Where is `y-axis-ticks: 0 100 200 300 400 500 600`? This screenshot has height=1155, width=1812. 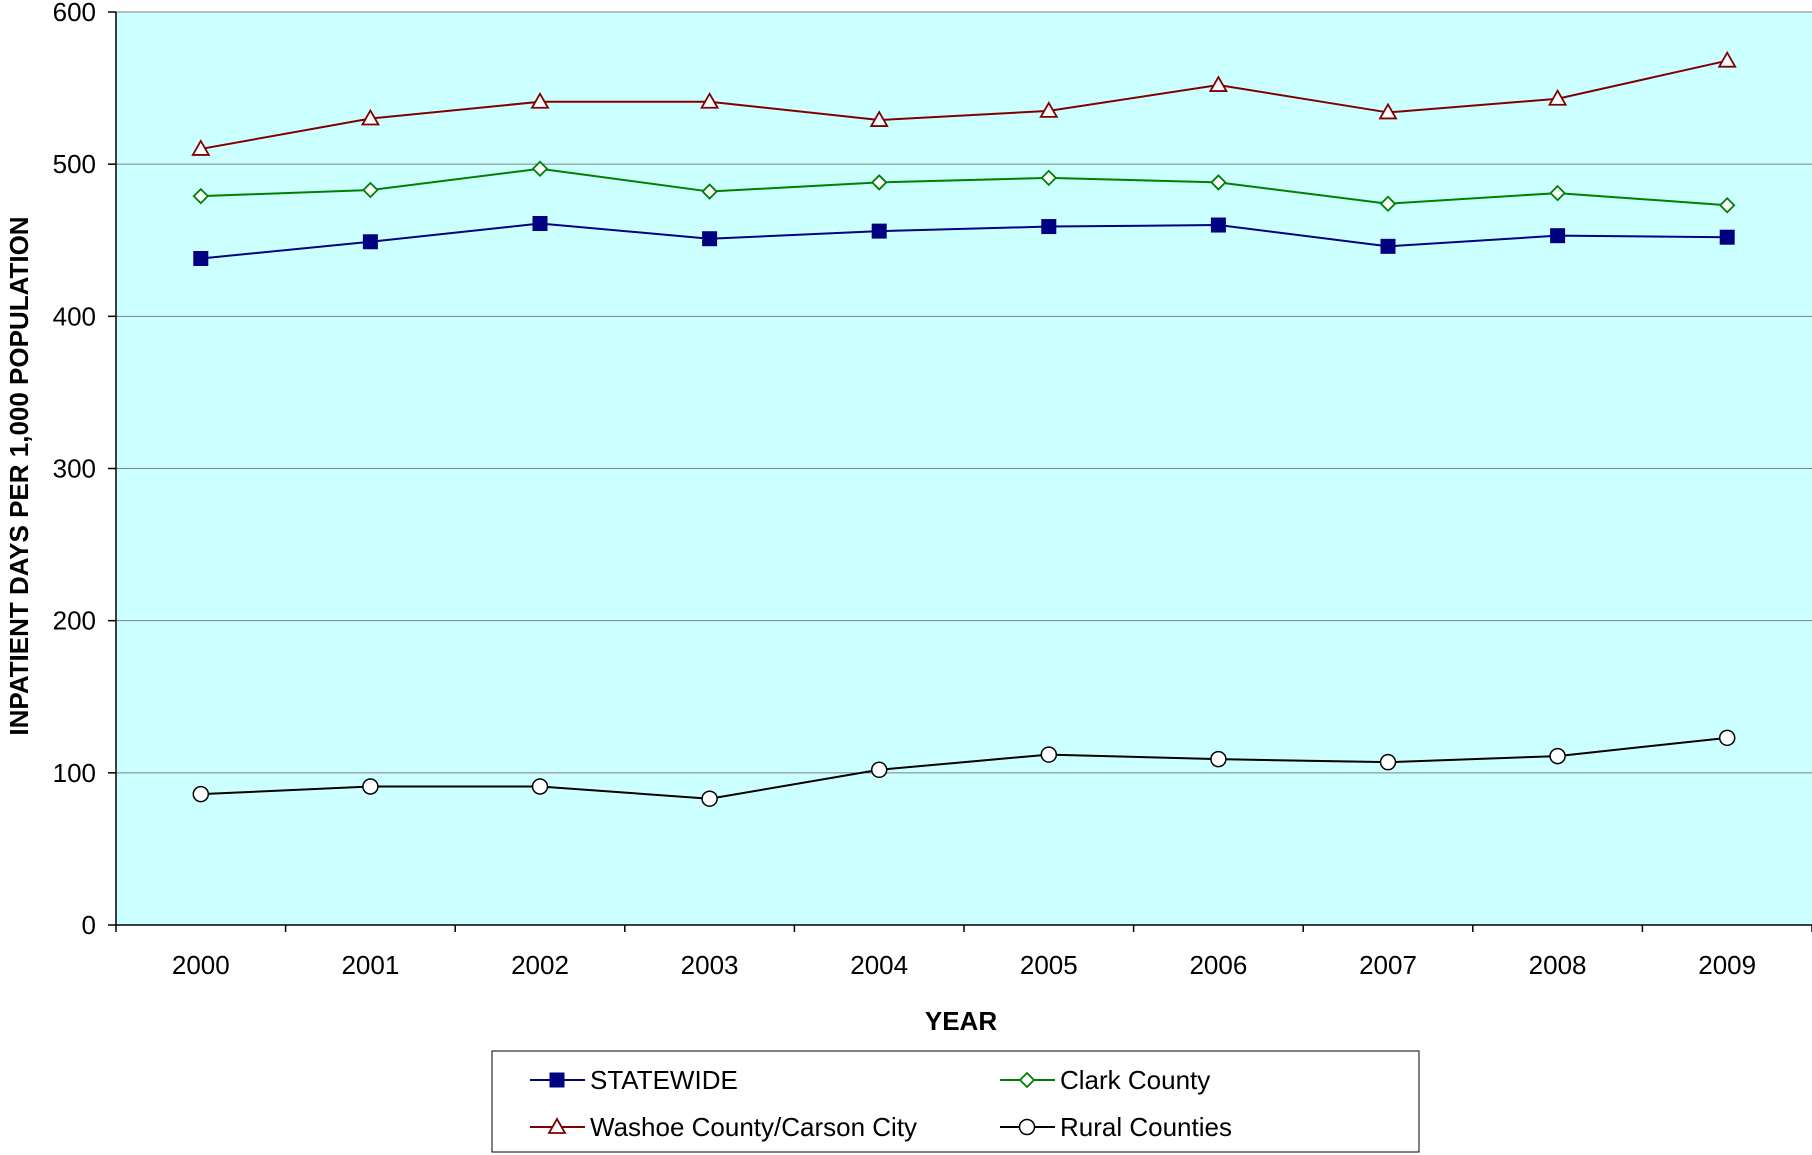 y-axis-ticks: 0 100 200 300 400 500 600 is located at coordinates (84, 470).